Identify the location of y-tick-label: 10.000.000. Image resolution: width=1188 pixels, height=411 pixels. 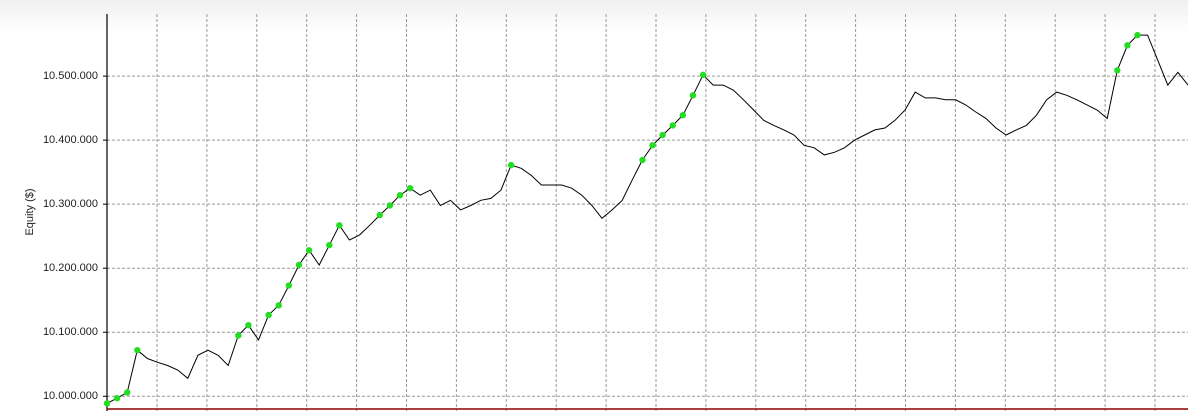
(70, 396).